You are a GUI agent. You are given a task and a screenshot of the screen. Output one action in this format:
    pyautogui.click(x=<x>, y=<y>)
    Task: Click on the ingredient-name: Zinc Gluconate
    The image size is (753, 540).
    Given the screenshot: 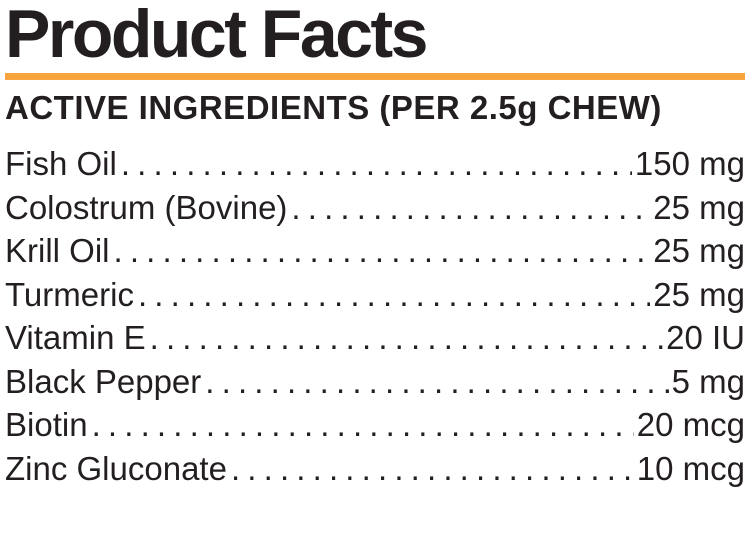 What is the action you would take?
    pyautogui.click(x=116, y=468)
    